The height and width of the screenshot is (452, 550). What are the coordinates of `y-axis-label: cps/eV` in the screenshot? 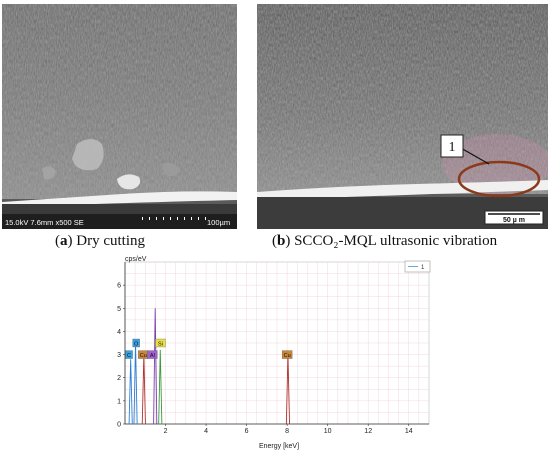 It's located at (136, 259).